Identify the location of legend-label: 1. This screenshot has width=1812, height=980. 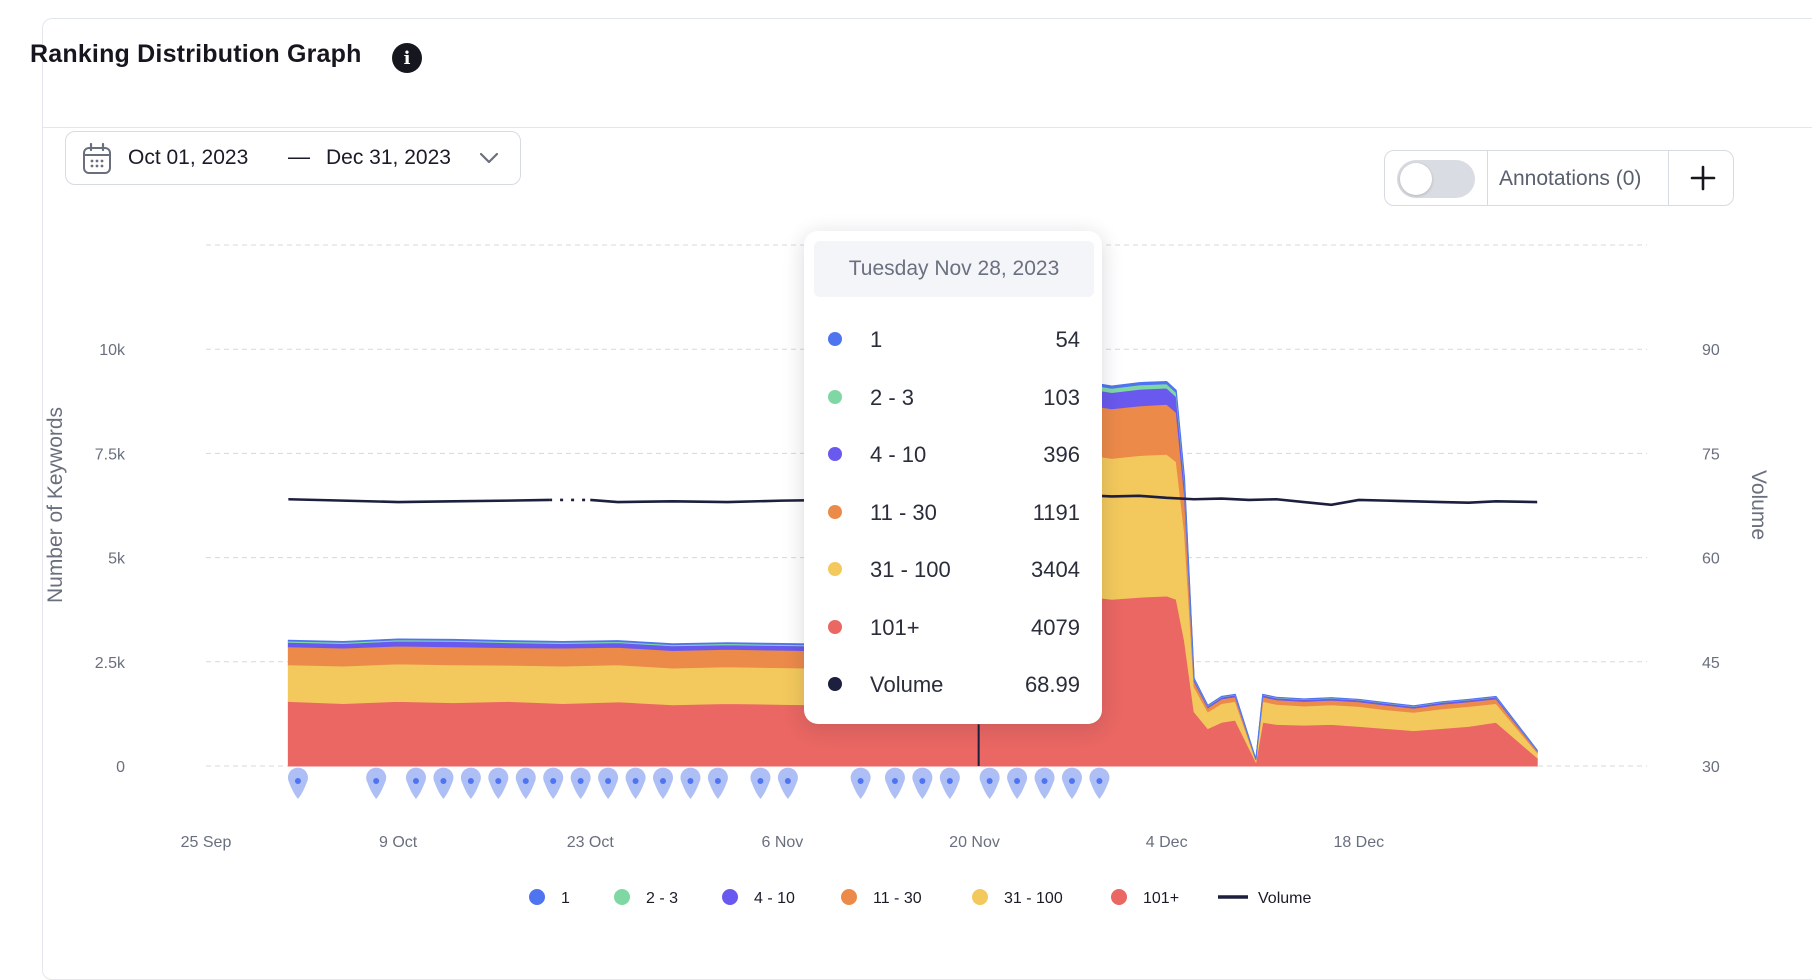
(565, 898).